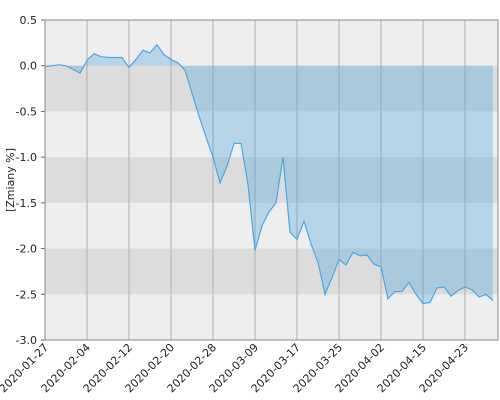 Image resolution: width=500 pixels, height=400 pixels. I want to click on y-tick-label: -3.0, so click(26, 340).